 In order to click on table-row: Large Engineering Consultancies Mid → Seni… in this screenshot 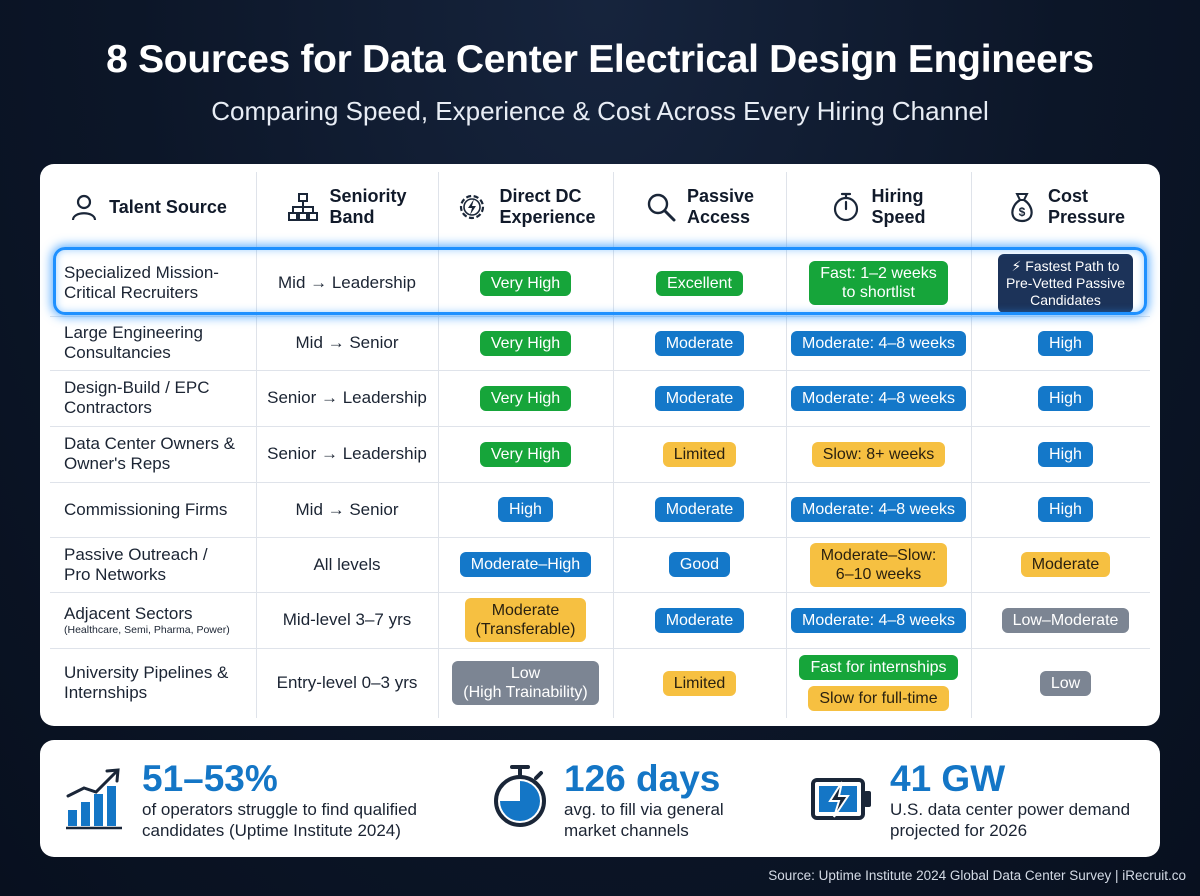, I will do `click(600, 343)`.